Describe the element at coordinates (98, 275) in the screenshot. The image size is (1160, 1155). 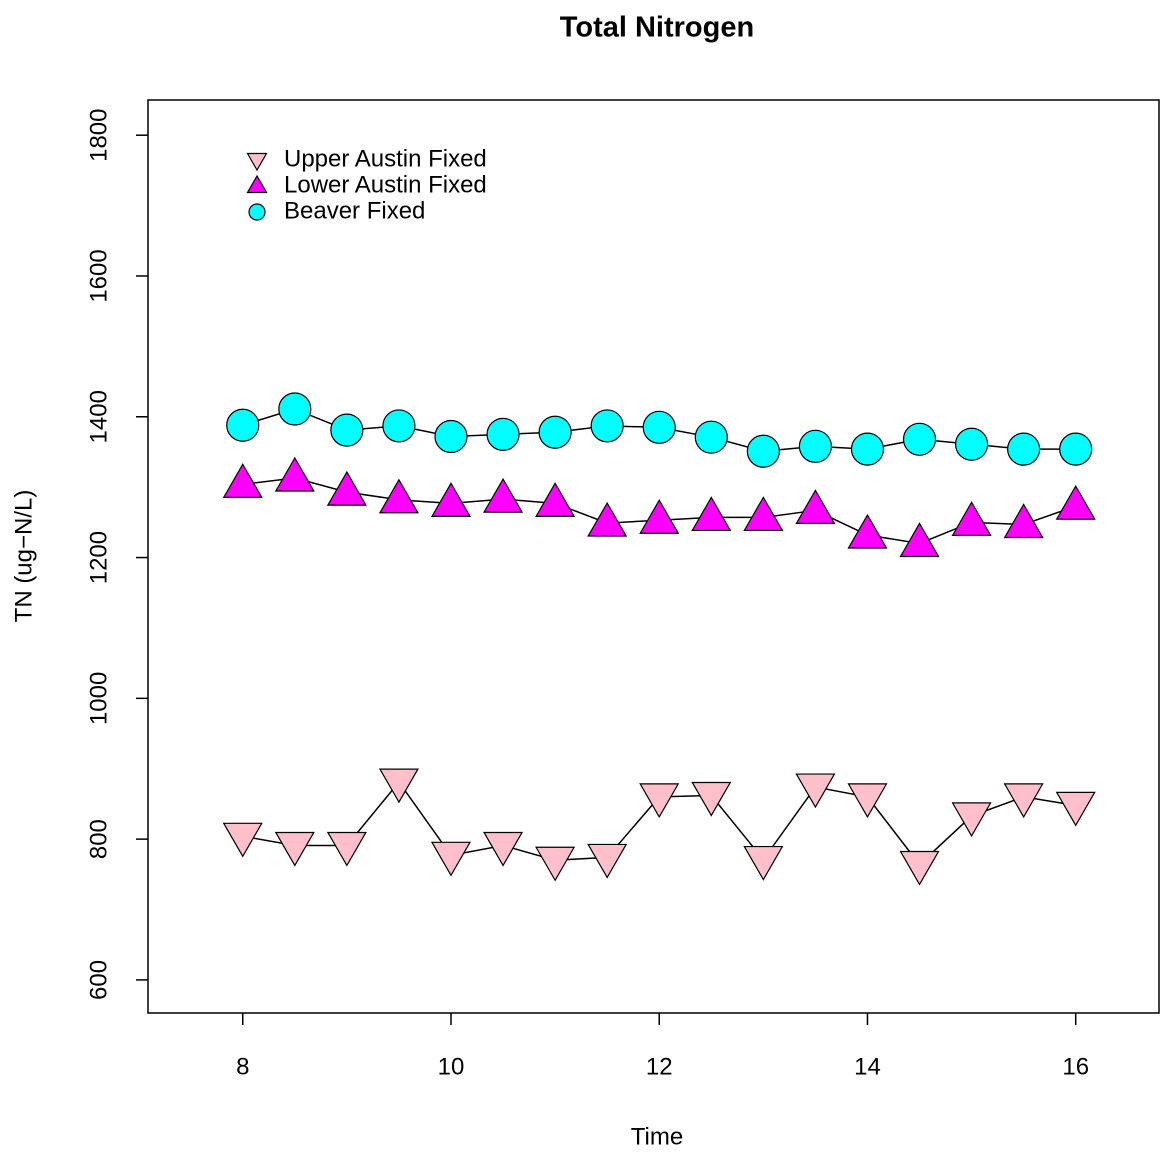
I see `y-tick-label: 1600` at that location.